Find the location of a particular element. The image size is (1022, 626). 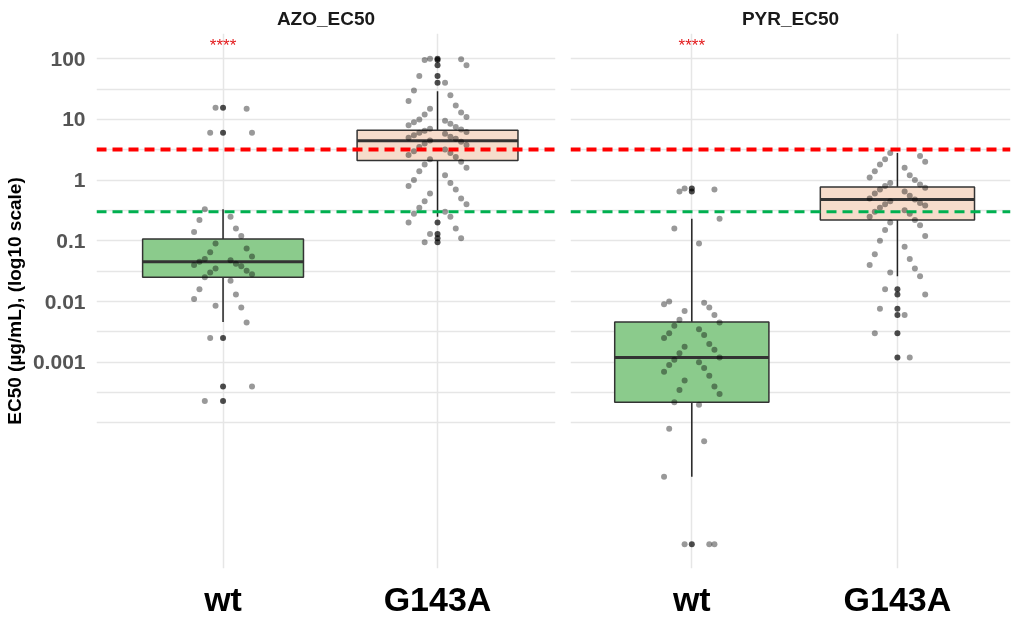

y-tick-label: 0.001 is located at coordinates (59, 362).